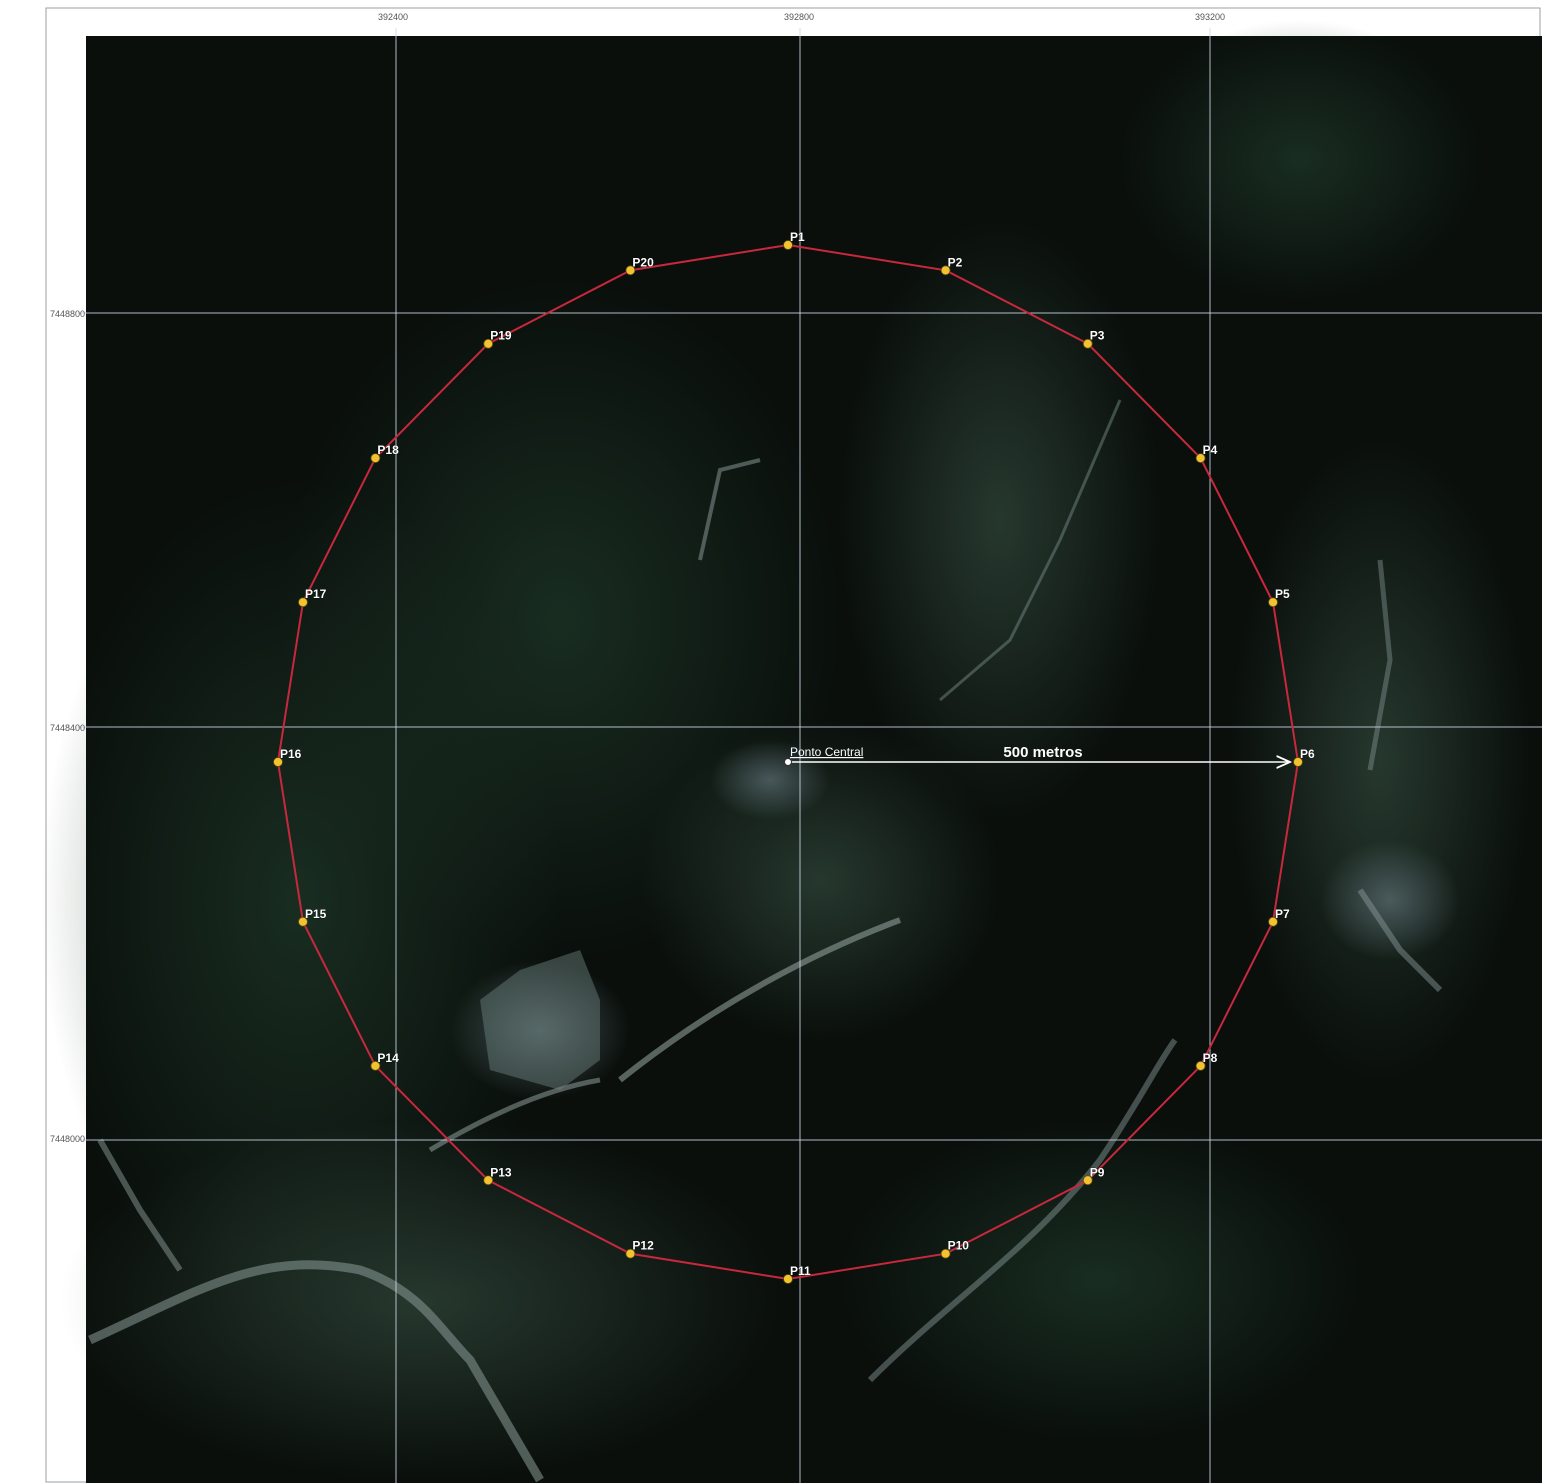  Describe the element at coordinates (797, 237) in the screenshot. I see `perimeter-point-label: P1` at that location.